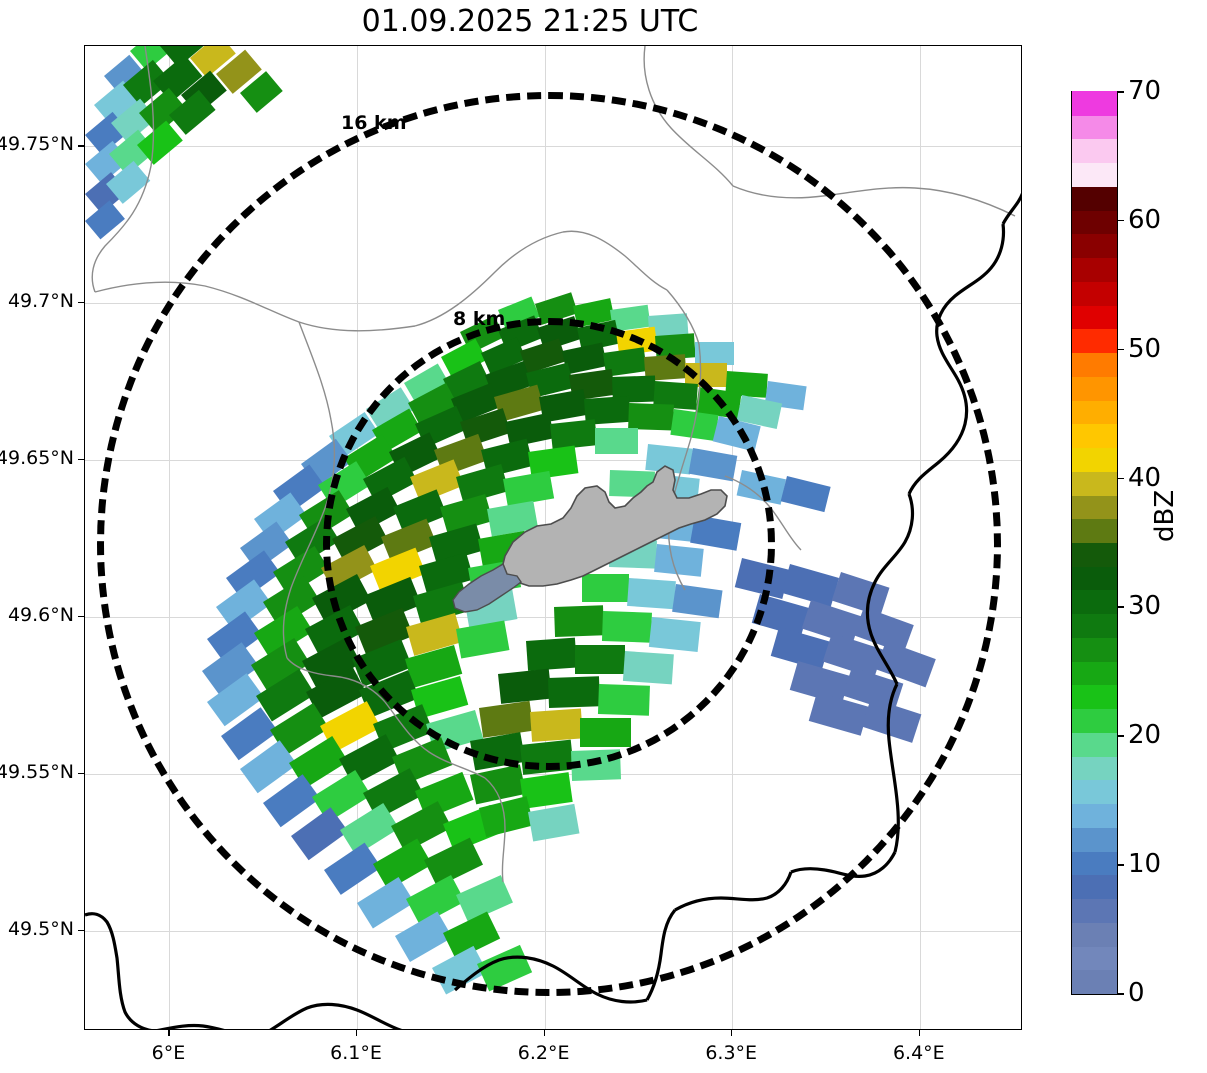 The width and height of the screenshot is (1207, 1073). I want to click on colorbar, so click(1094, 542).